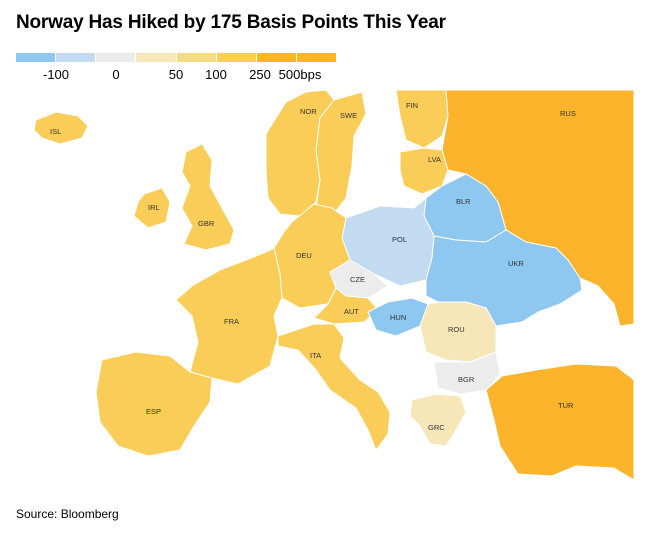 This screenshot has height=536, width=656. I want to click on legend-label: 50, so click(176, 74).